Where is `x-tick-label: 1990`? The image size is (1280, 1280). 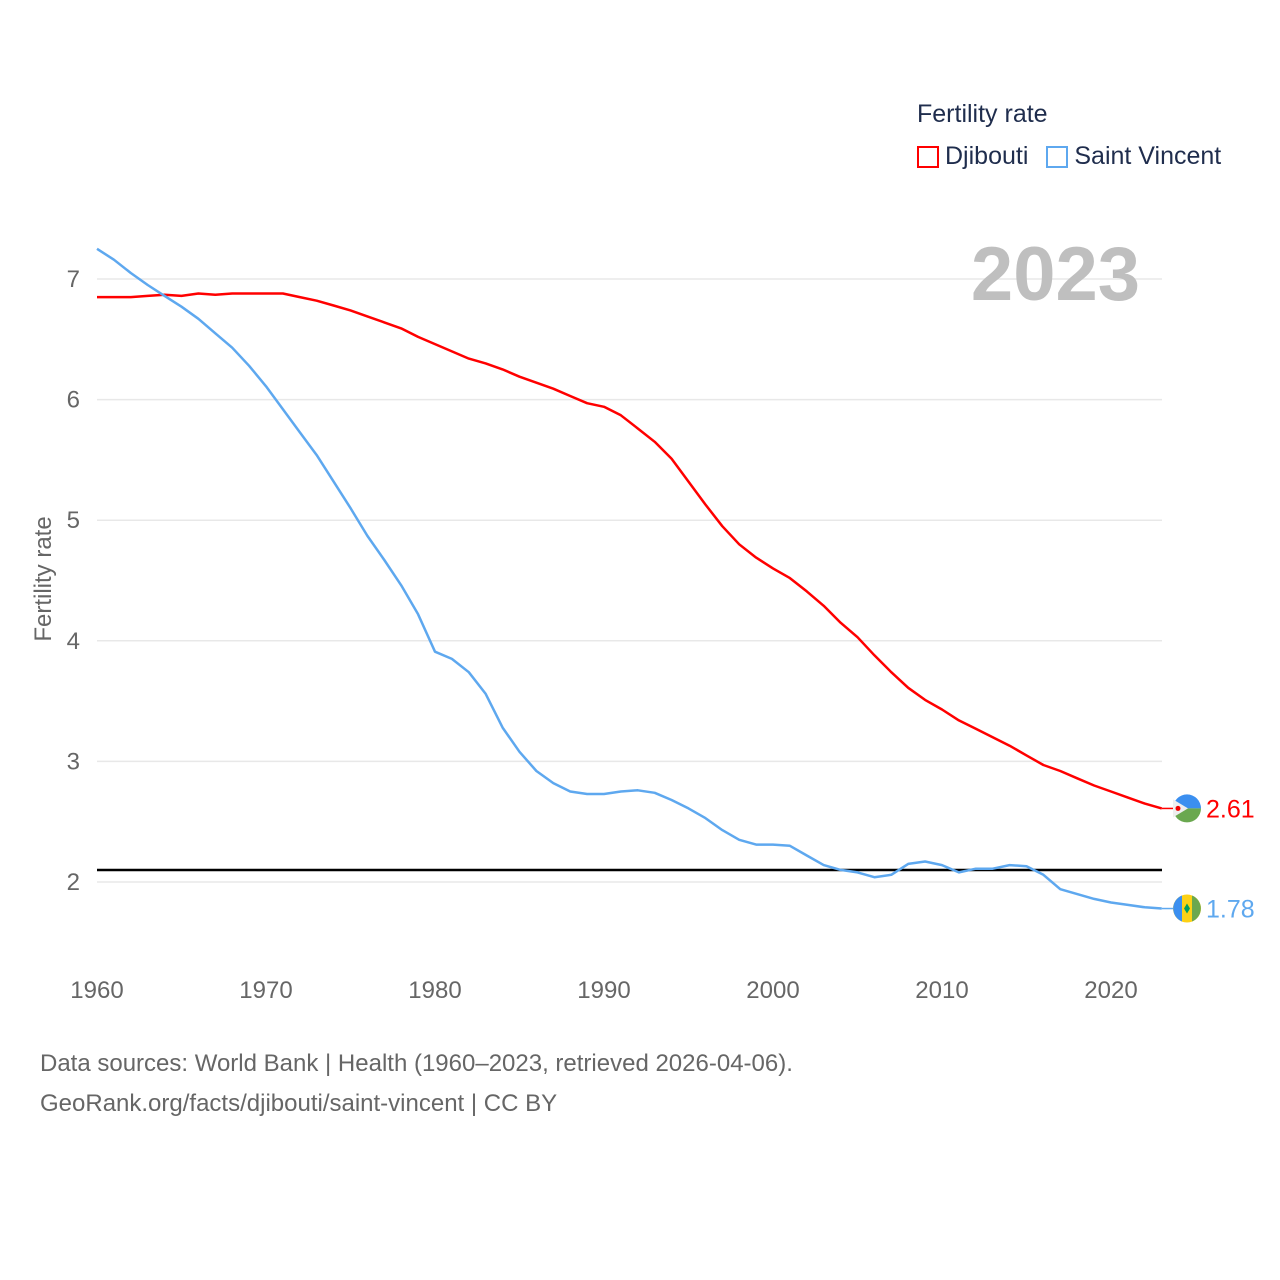 x-tick-label: 1990 is located at coordinates (603, 990).